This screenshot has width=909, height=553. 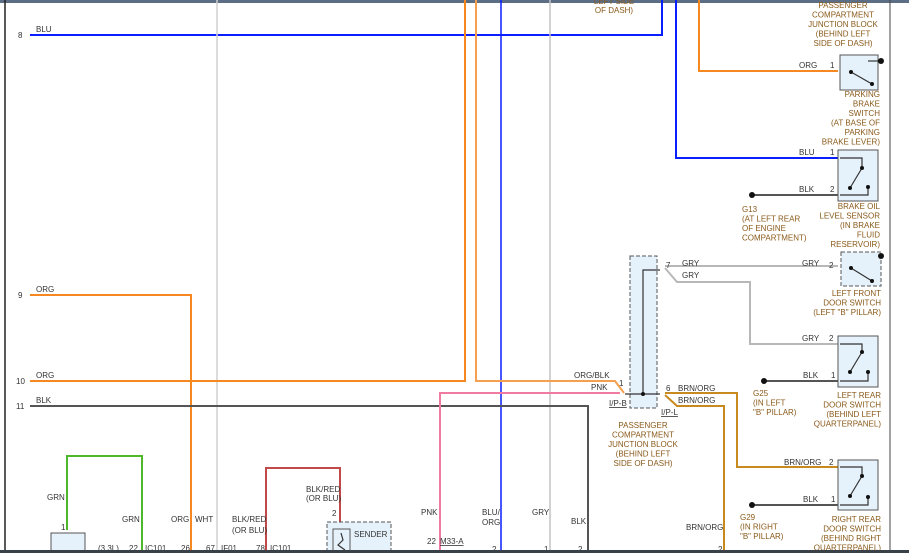 What do you see at coordinates (759, 527) in the screenshot?
I see `caption-line: (IN RIGHT` at bounding box center [759, 527].